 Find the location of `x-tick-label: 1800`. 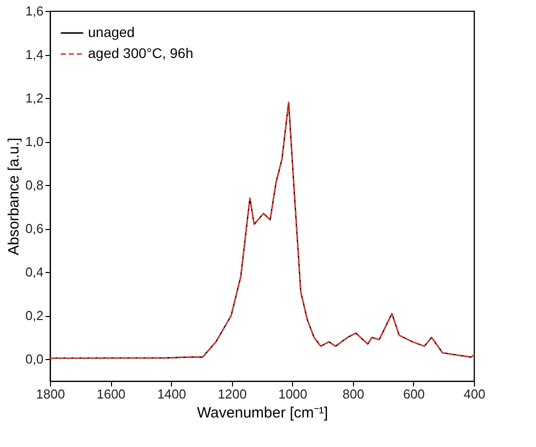

x-tick-label: 1800 is located at coordinates (50, 394).